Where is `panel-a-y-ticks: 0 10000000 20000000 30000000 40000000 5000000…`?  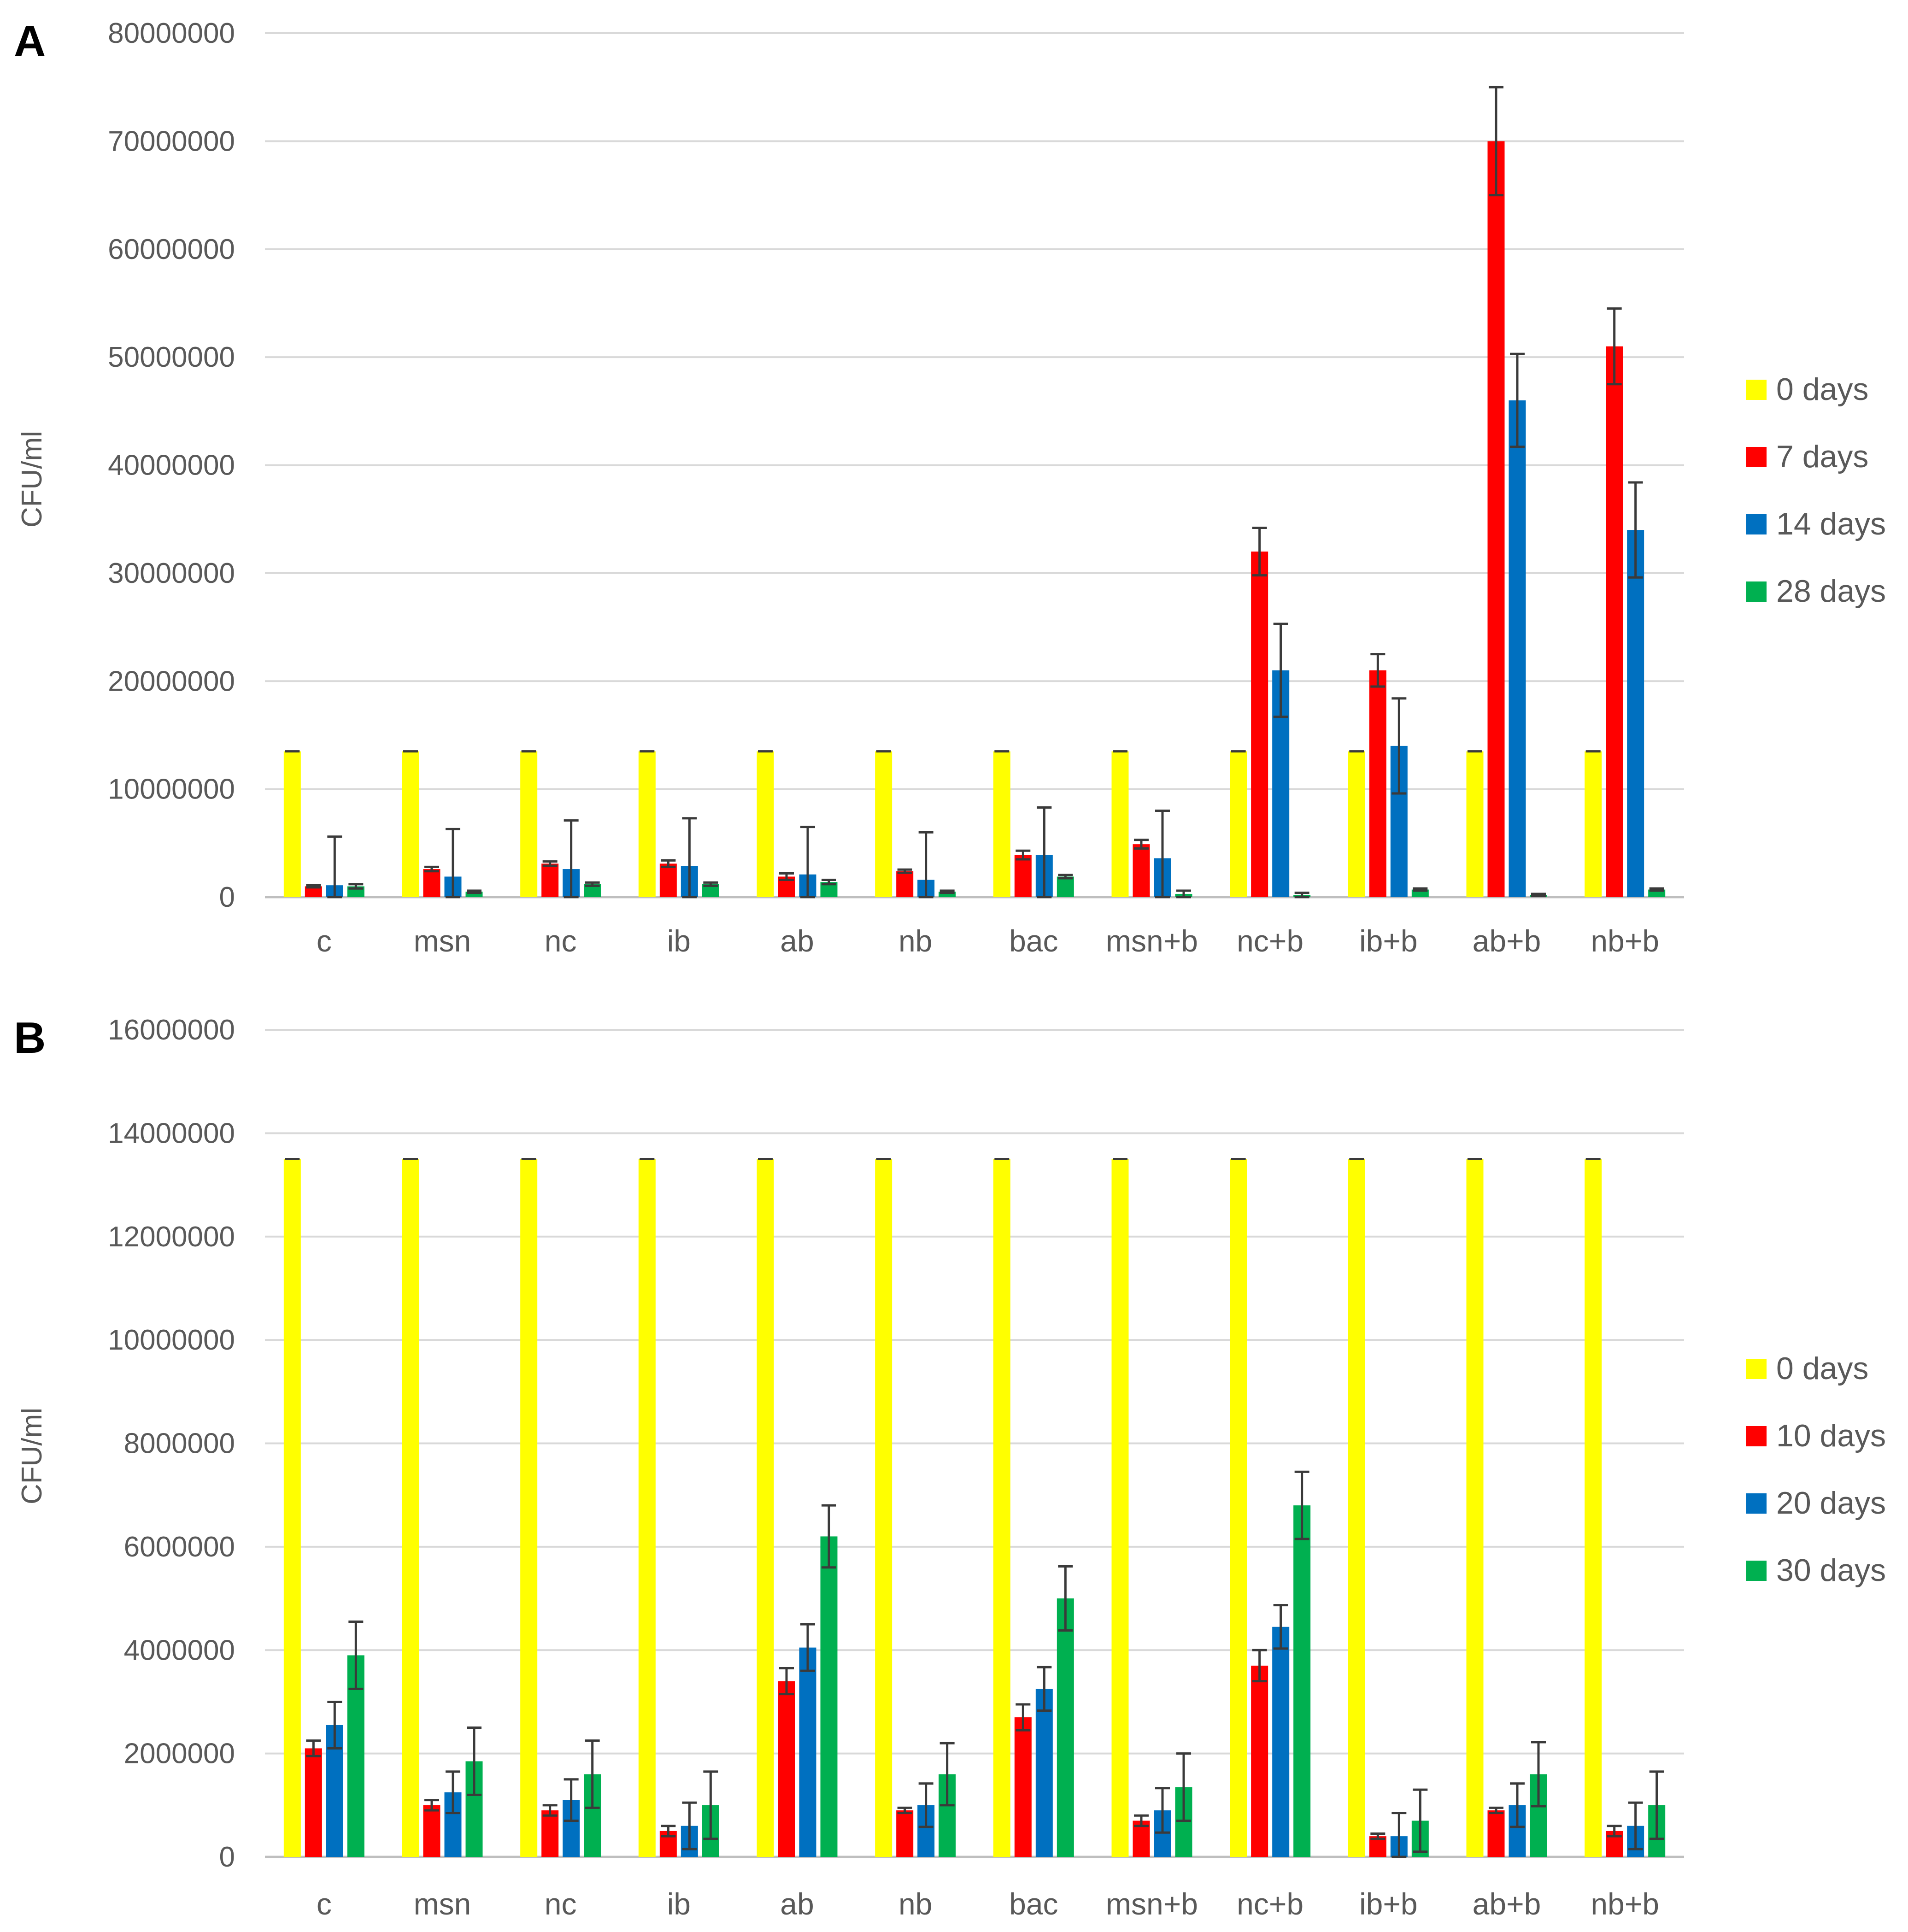 panel-a-y-ticks: 0 10000000 20000000 30000000 40000000 5000000… is located at coordinates (172, 465).